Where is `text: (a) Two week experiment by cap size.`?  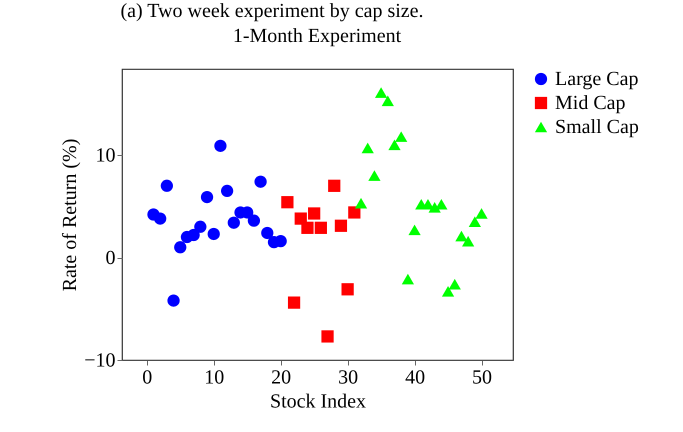 text: (a) Two week experiment by cap size. is located at coordinates (272, 11).